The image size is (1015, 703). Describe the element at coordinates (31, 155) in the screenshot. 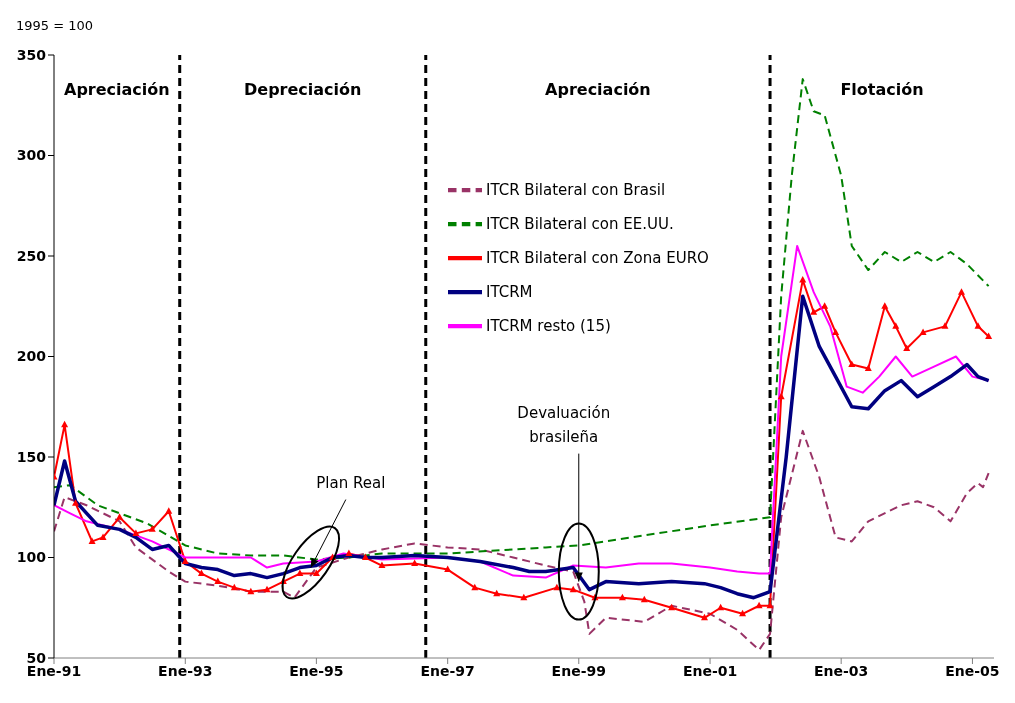

I see `y-tick-label: 300` at that location.